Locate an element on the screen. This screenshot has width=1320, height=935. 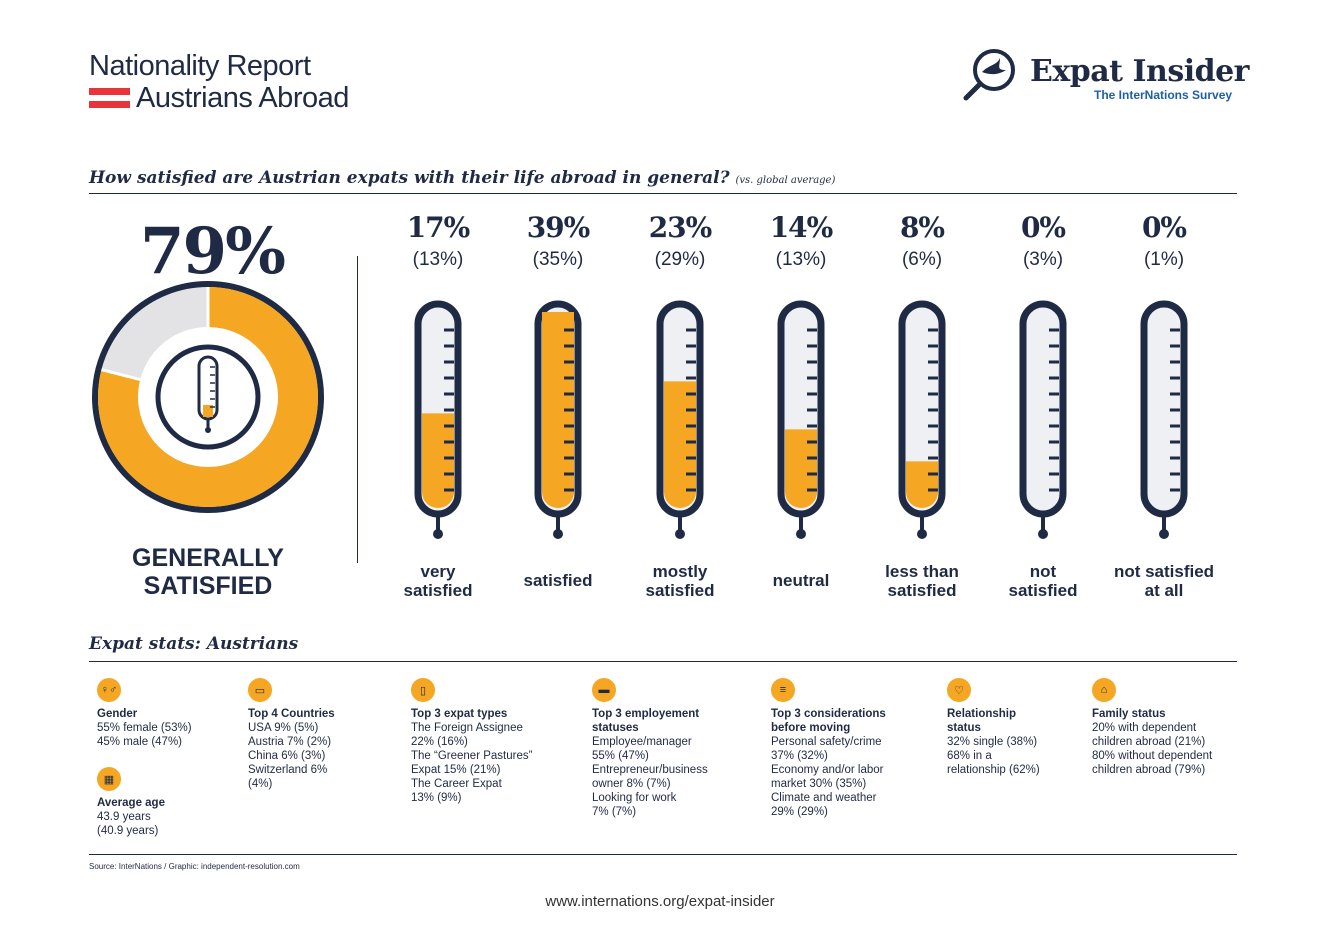
vertical-divider is located at coordinates (357, 409).